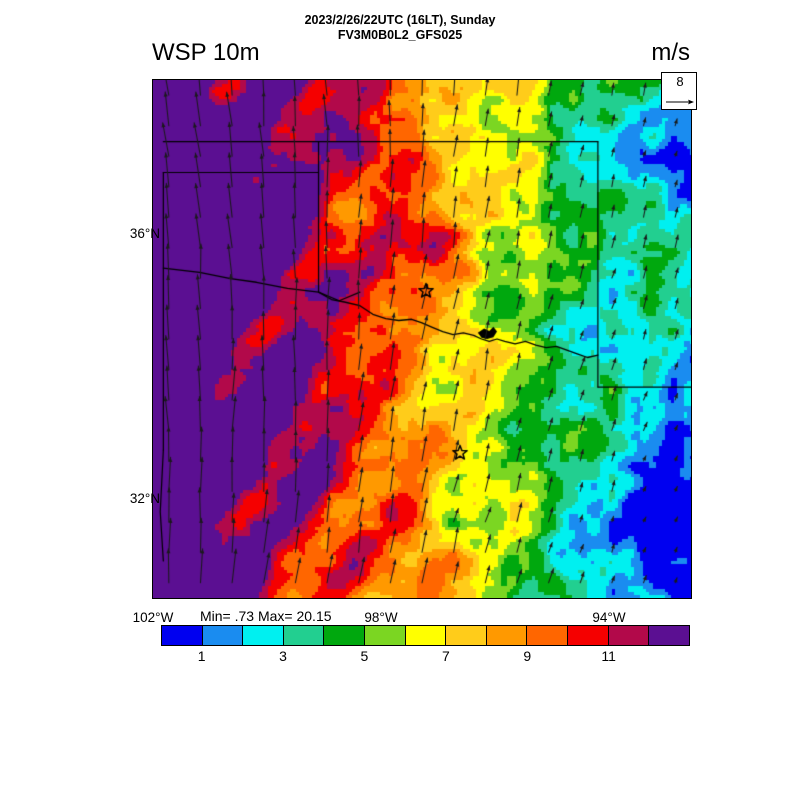 Image resolution: width=800 pixels, height=800 pixels. I want to click on lat-tick-32n: 32°N, so click(144, 498).